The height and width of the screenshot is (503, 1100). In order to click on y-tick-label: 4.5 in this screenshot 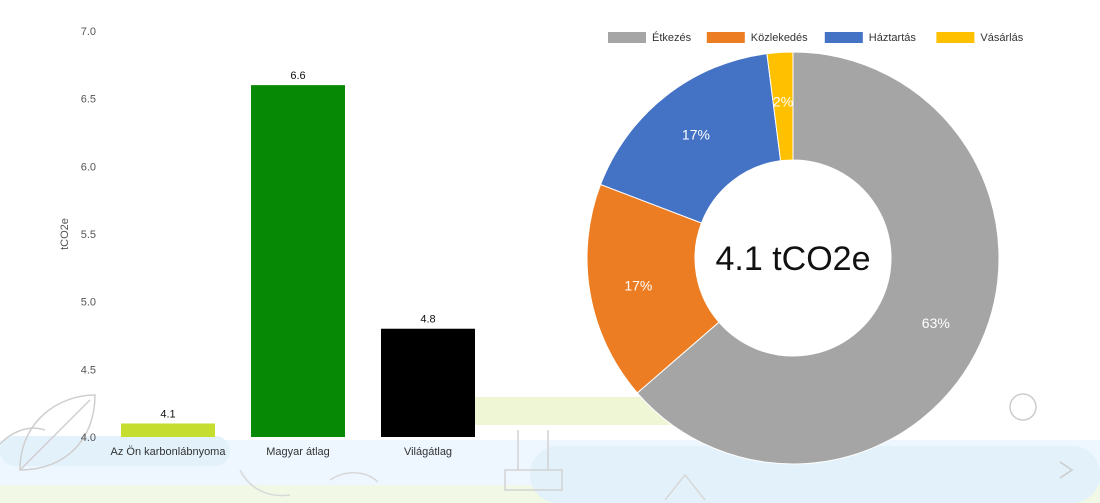, I will do `click(88, 370)`.